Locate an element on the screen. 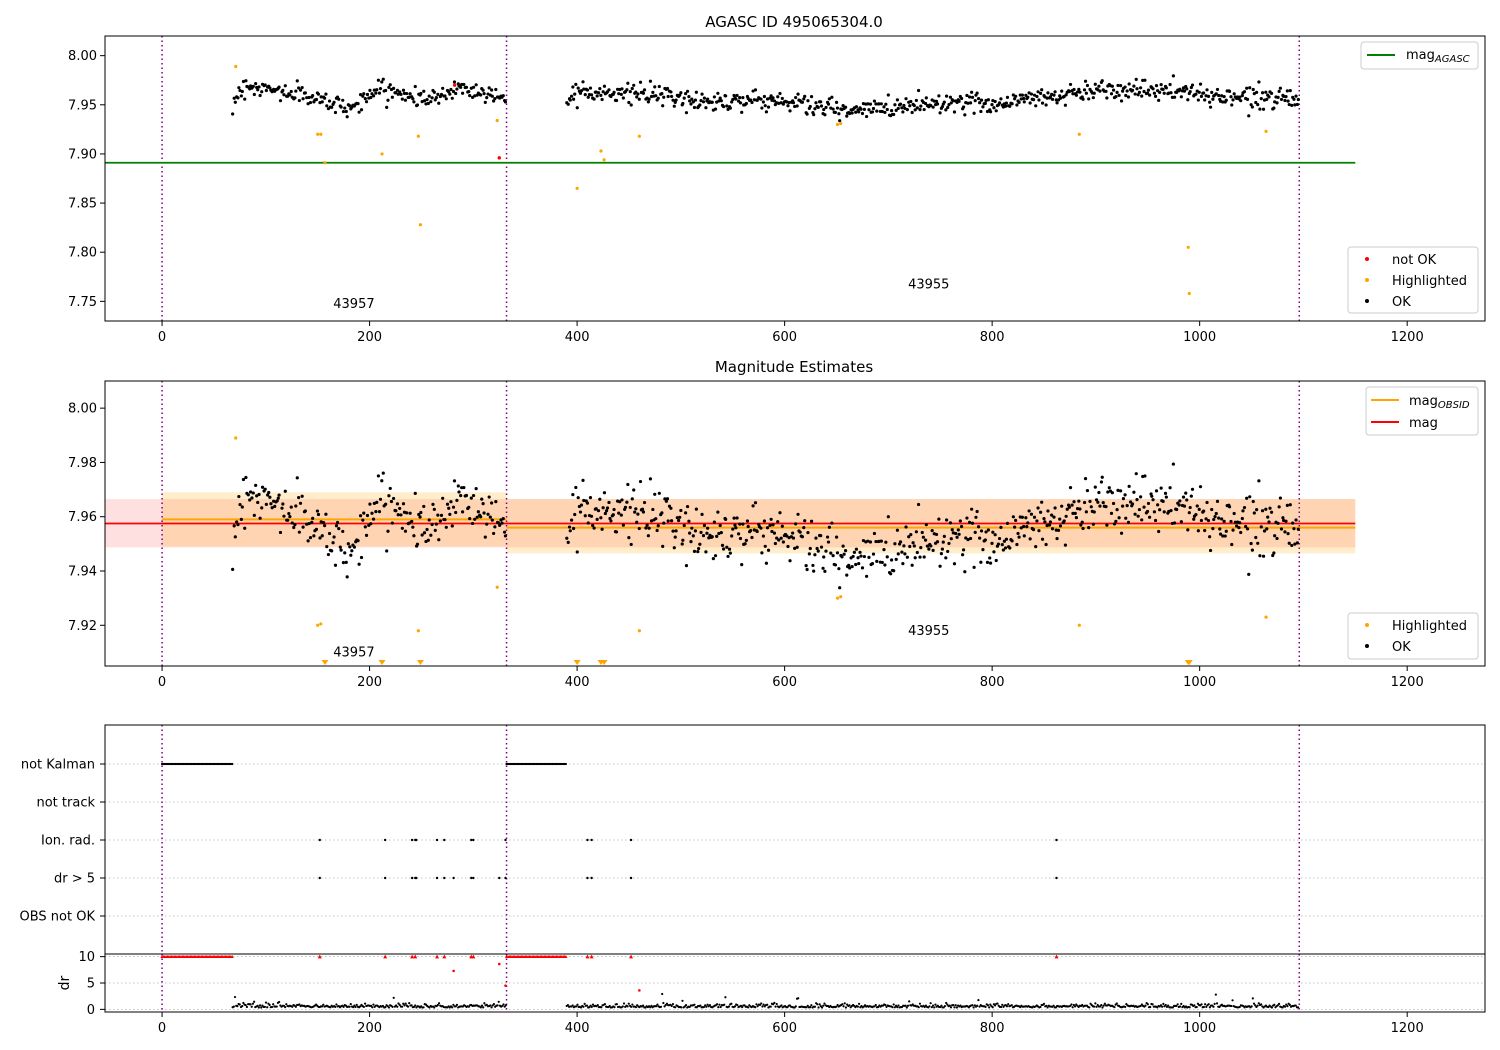 The height and width of the screenshot is (1050, 1500). x-tick-label: 800 is located at coordinates (992, 1028).